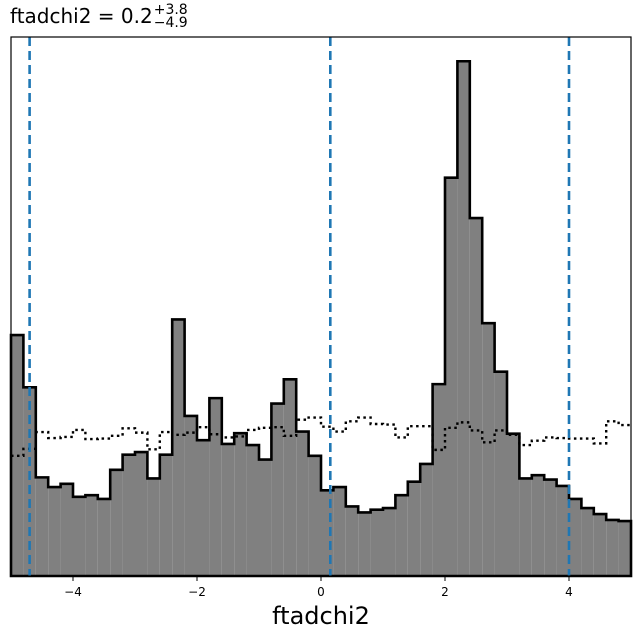 The height and width of the screenshot is (639, 640). I want to click on x-tick-label: 4, so click(569, 592).